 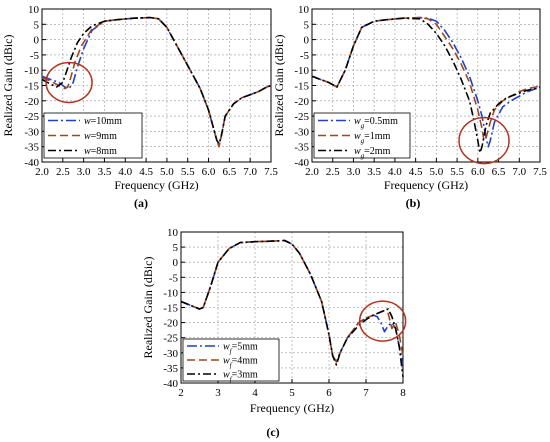 What do you see at coordinates (372, 153) in the screenshot?
I see `legend-label: wg=2mm` at bounding box center [372, 153].